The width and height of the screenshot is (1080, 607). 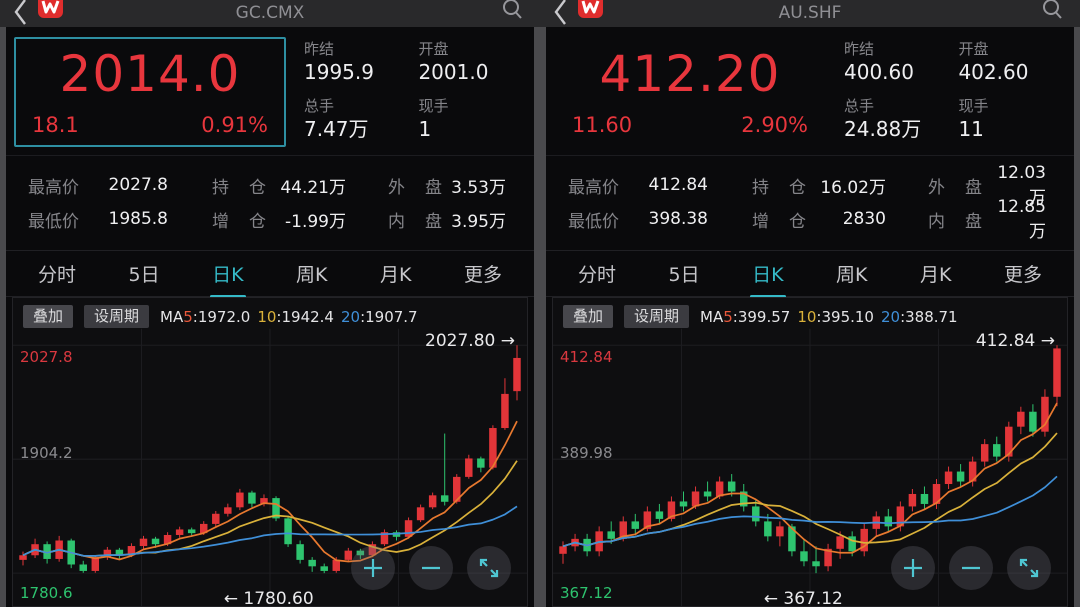 I want to click on detail-value: 44.21万, so click(x=313, y=187).